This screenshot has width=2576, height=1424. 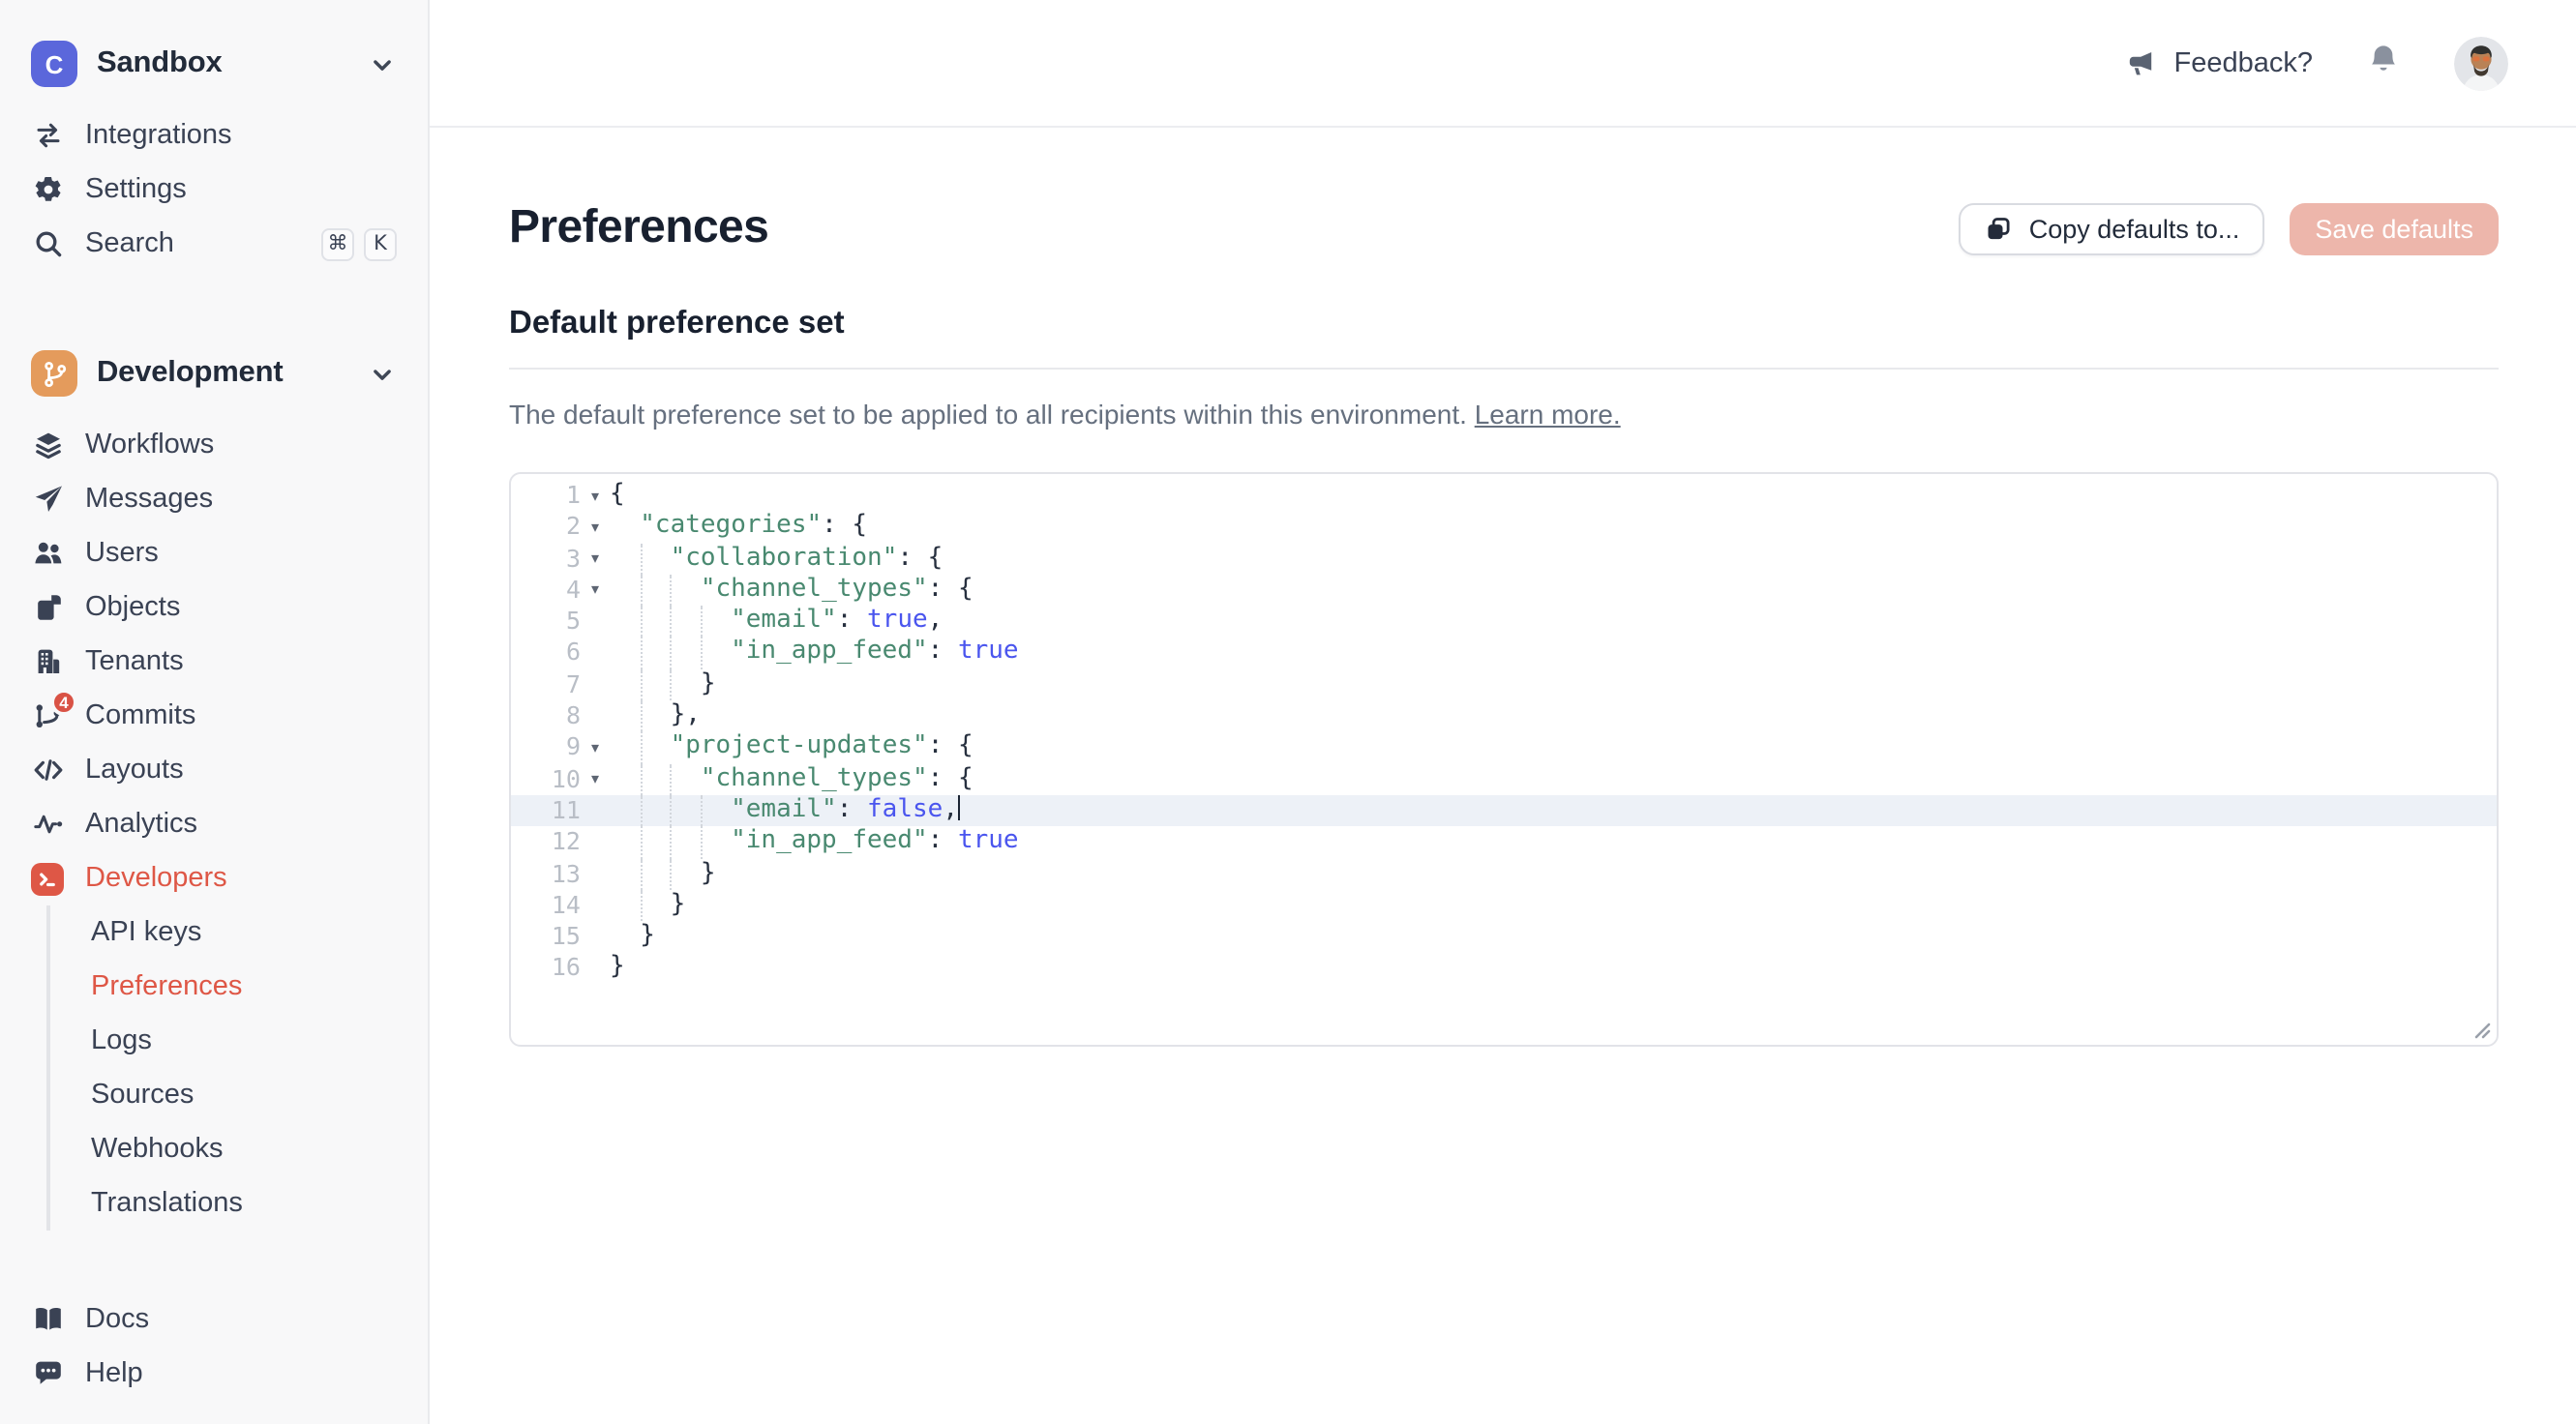 What do you see at coordinates (776, 559) in the screenshot?
I see `code-text: "collaboration": {` at bounding box center [776, 559].